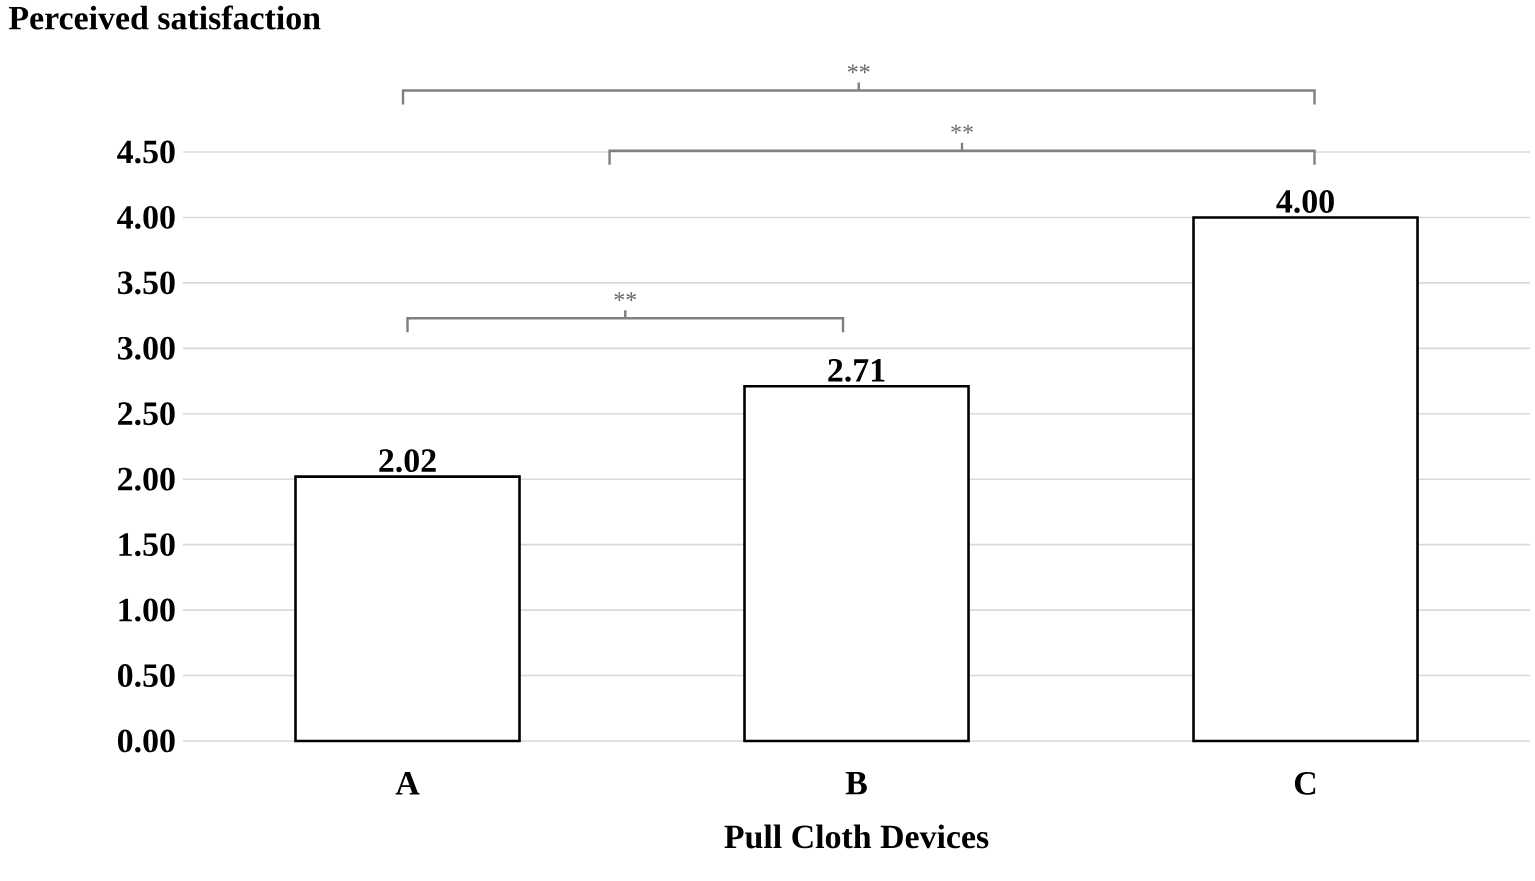 The width and height of the screenshot is (1535, 881). I want to click on y-axis-title: Perceived satisfaction, so click(164, 17).